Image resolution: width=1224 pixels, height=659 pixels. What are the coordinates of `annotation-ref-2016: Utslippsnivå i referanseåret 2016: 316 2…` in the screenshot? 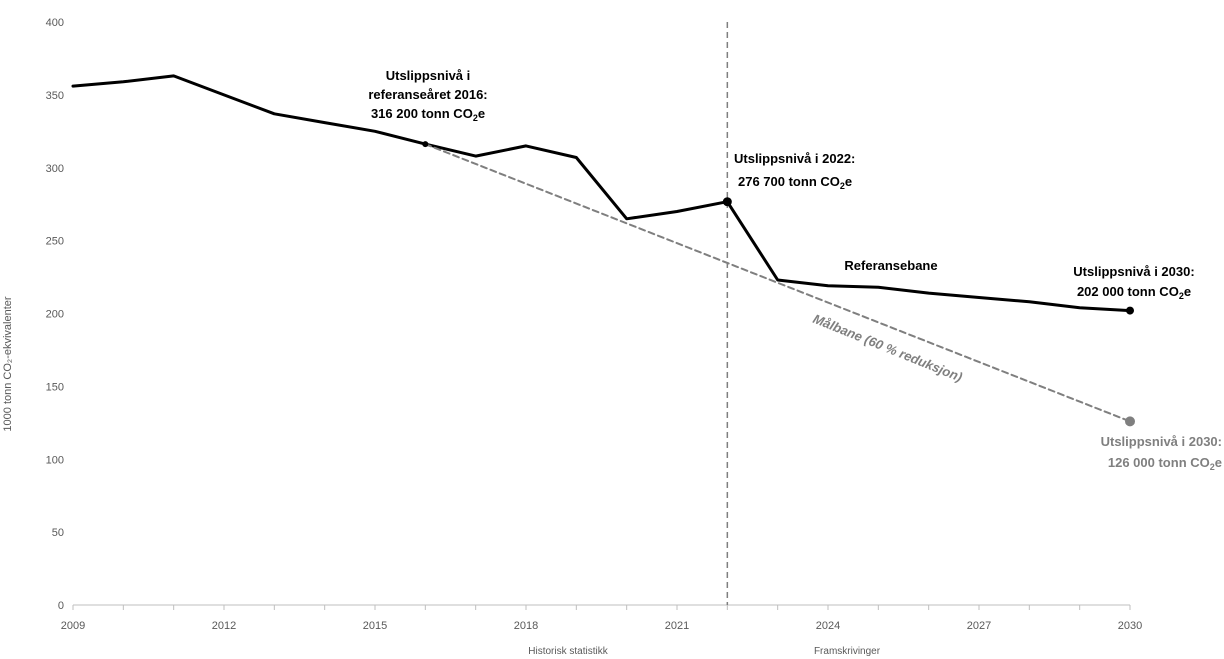 It's located at (427, 95).